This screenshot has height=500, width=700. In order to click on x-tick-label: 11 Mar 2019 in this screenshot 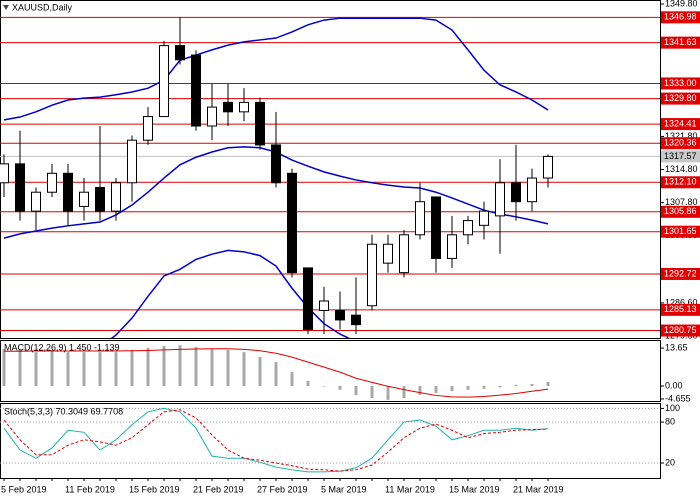, I will do `click(410, 489)`.